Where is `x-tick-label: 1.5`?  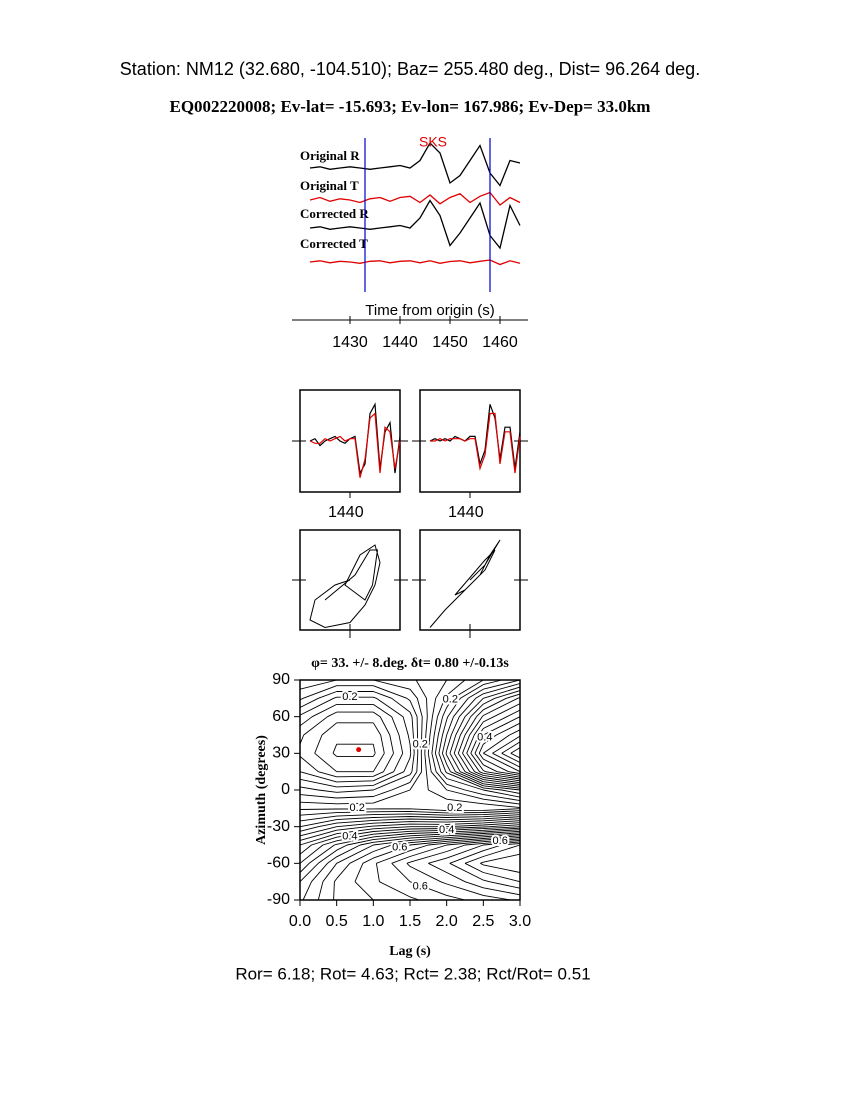
x-tick-label: 1.5 is located at coordinates (410, 921).